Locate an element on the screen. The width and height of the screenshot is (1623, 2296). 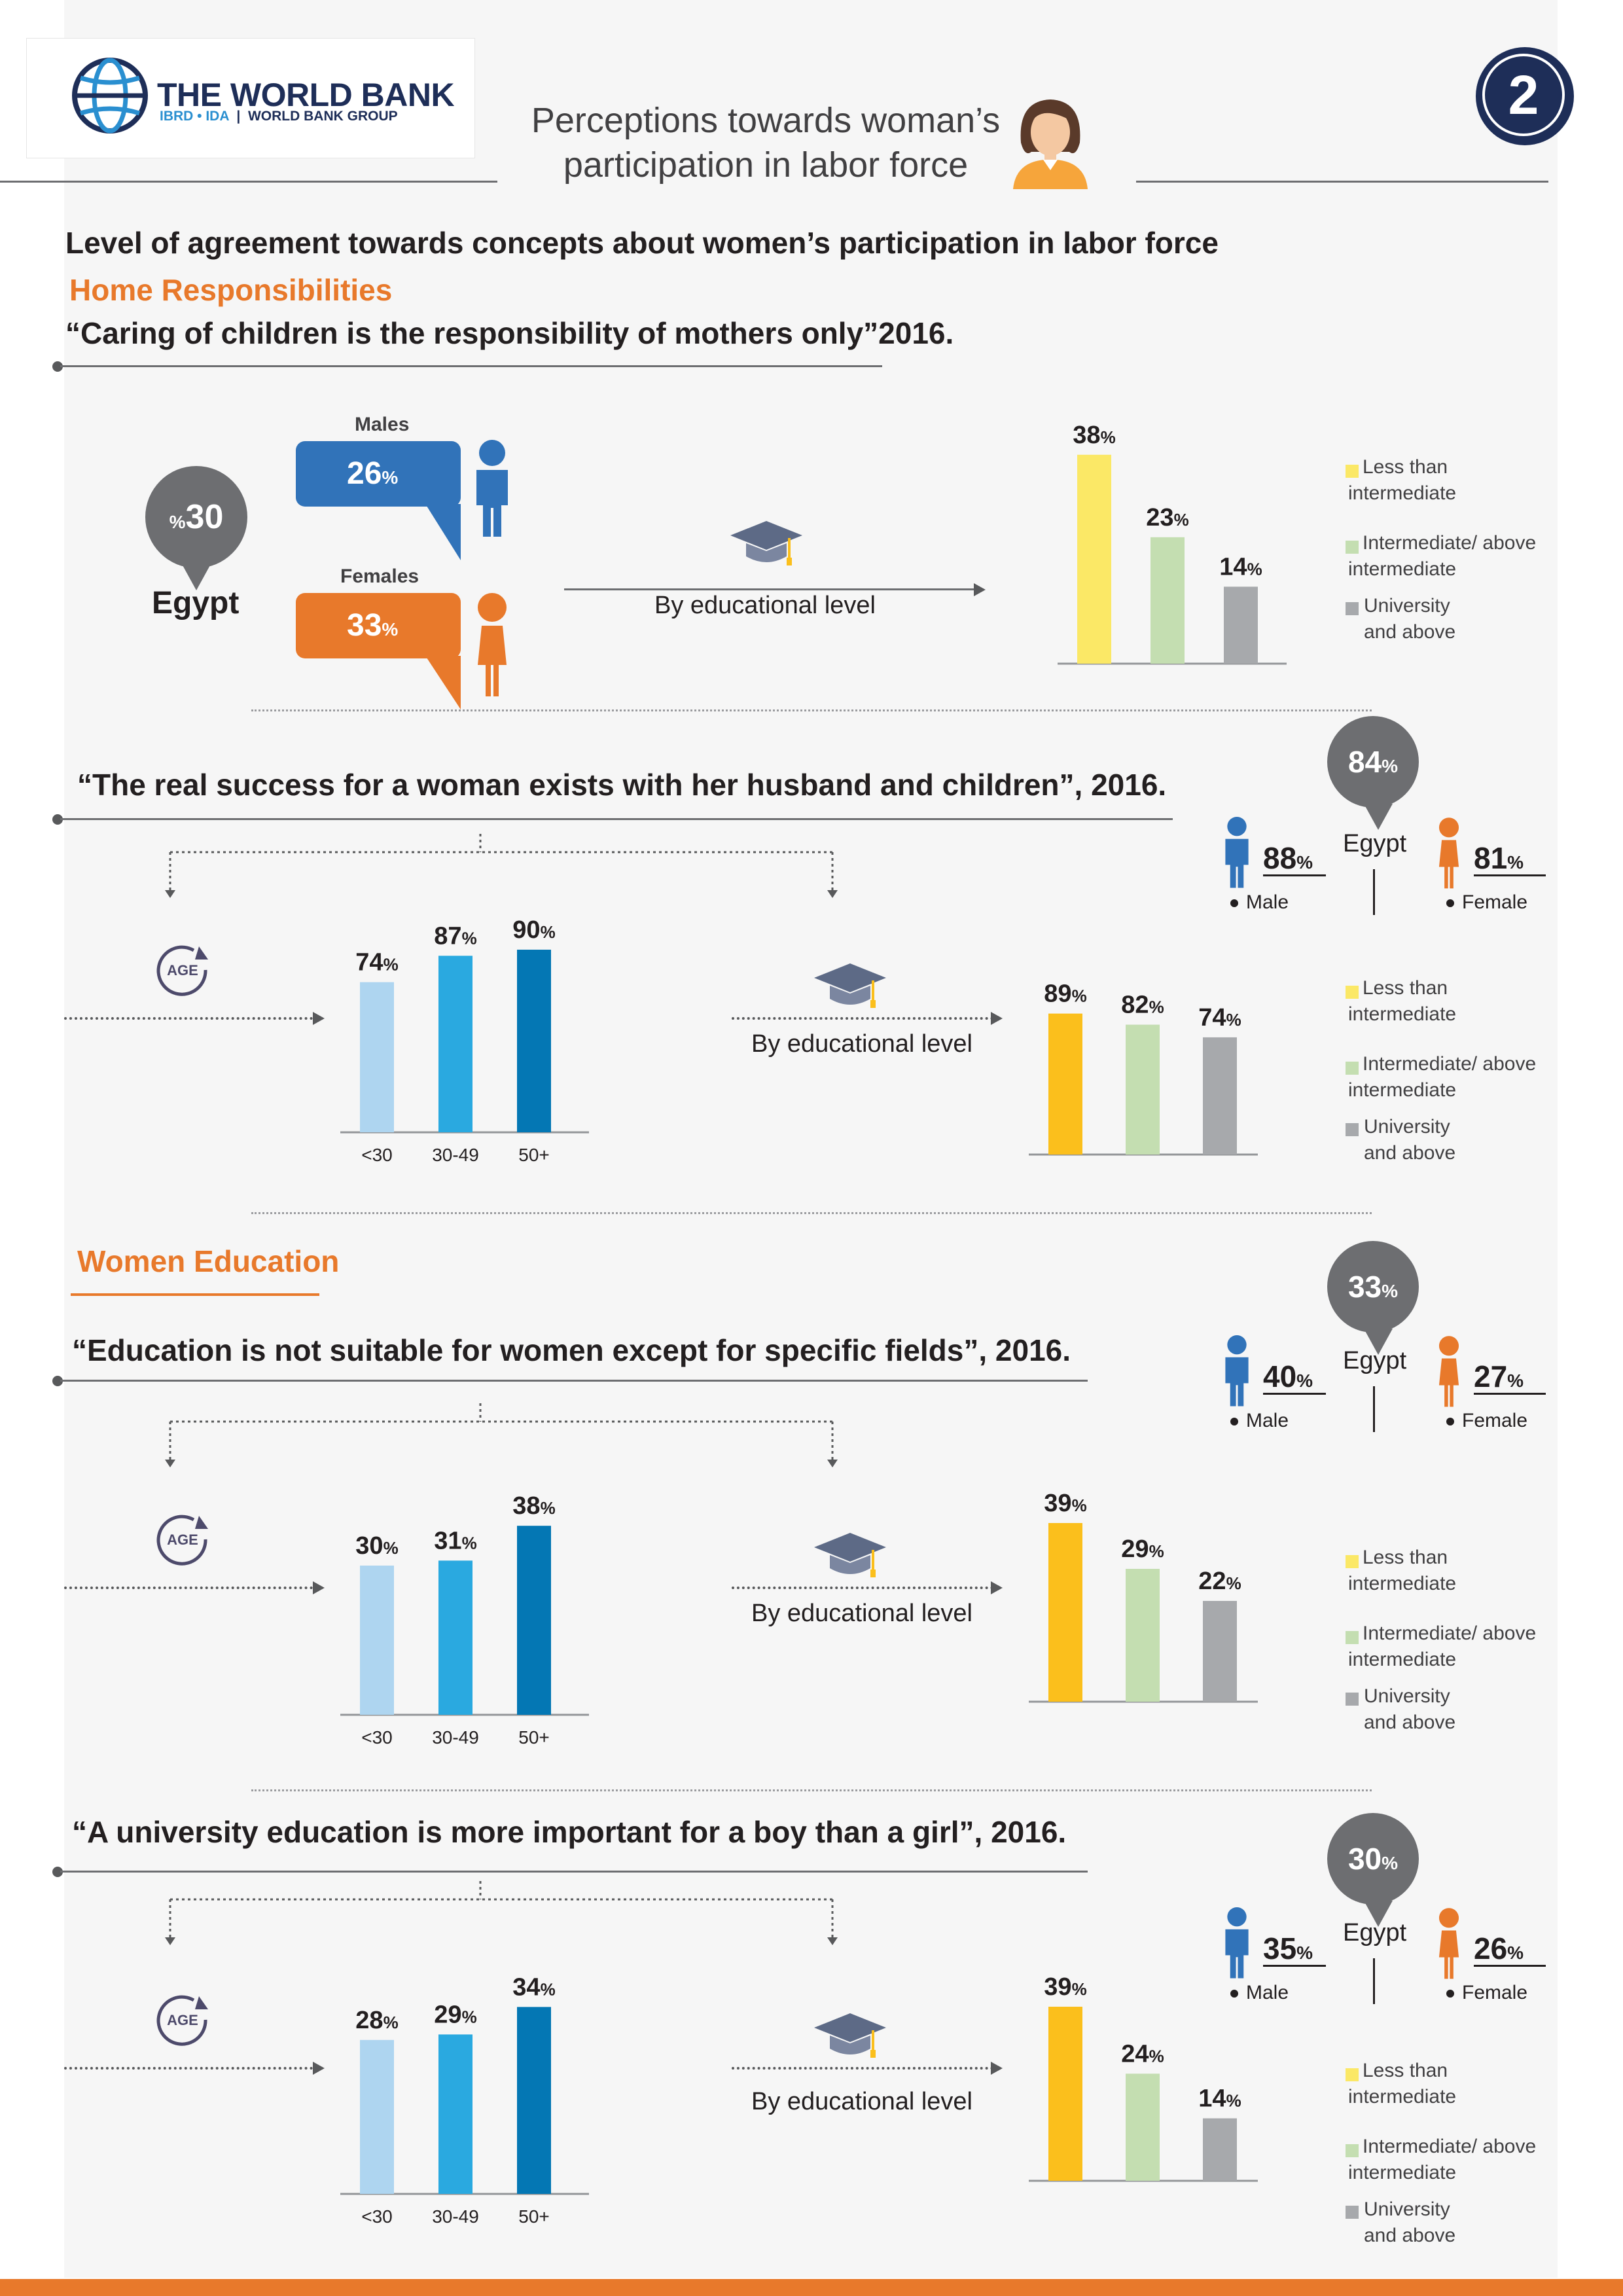
q2-age-bar-label-2: 87% is located at coordinates (455, 936).